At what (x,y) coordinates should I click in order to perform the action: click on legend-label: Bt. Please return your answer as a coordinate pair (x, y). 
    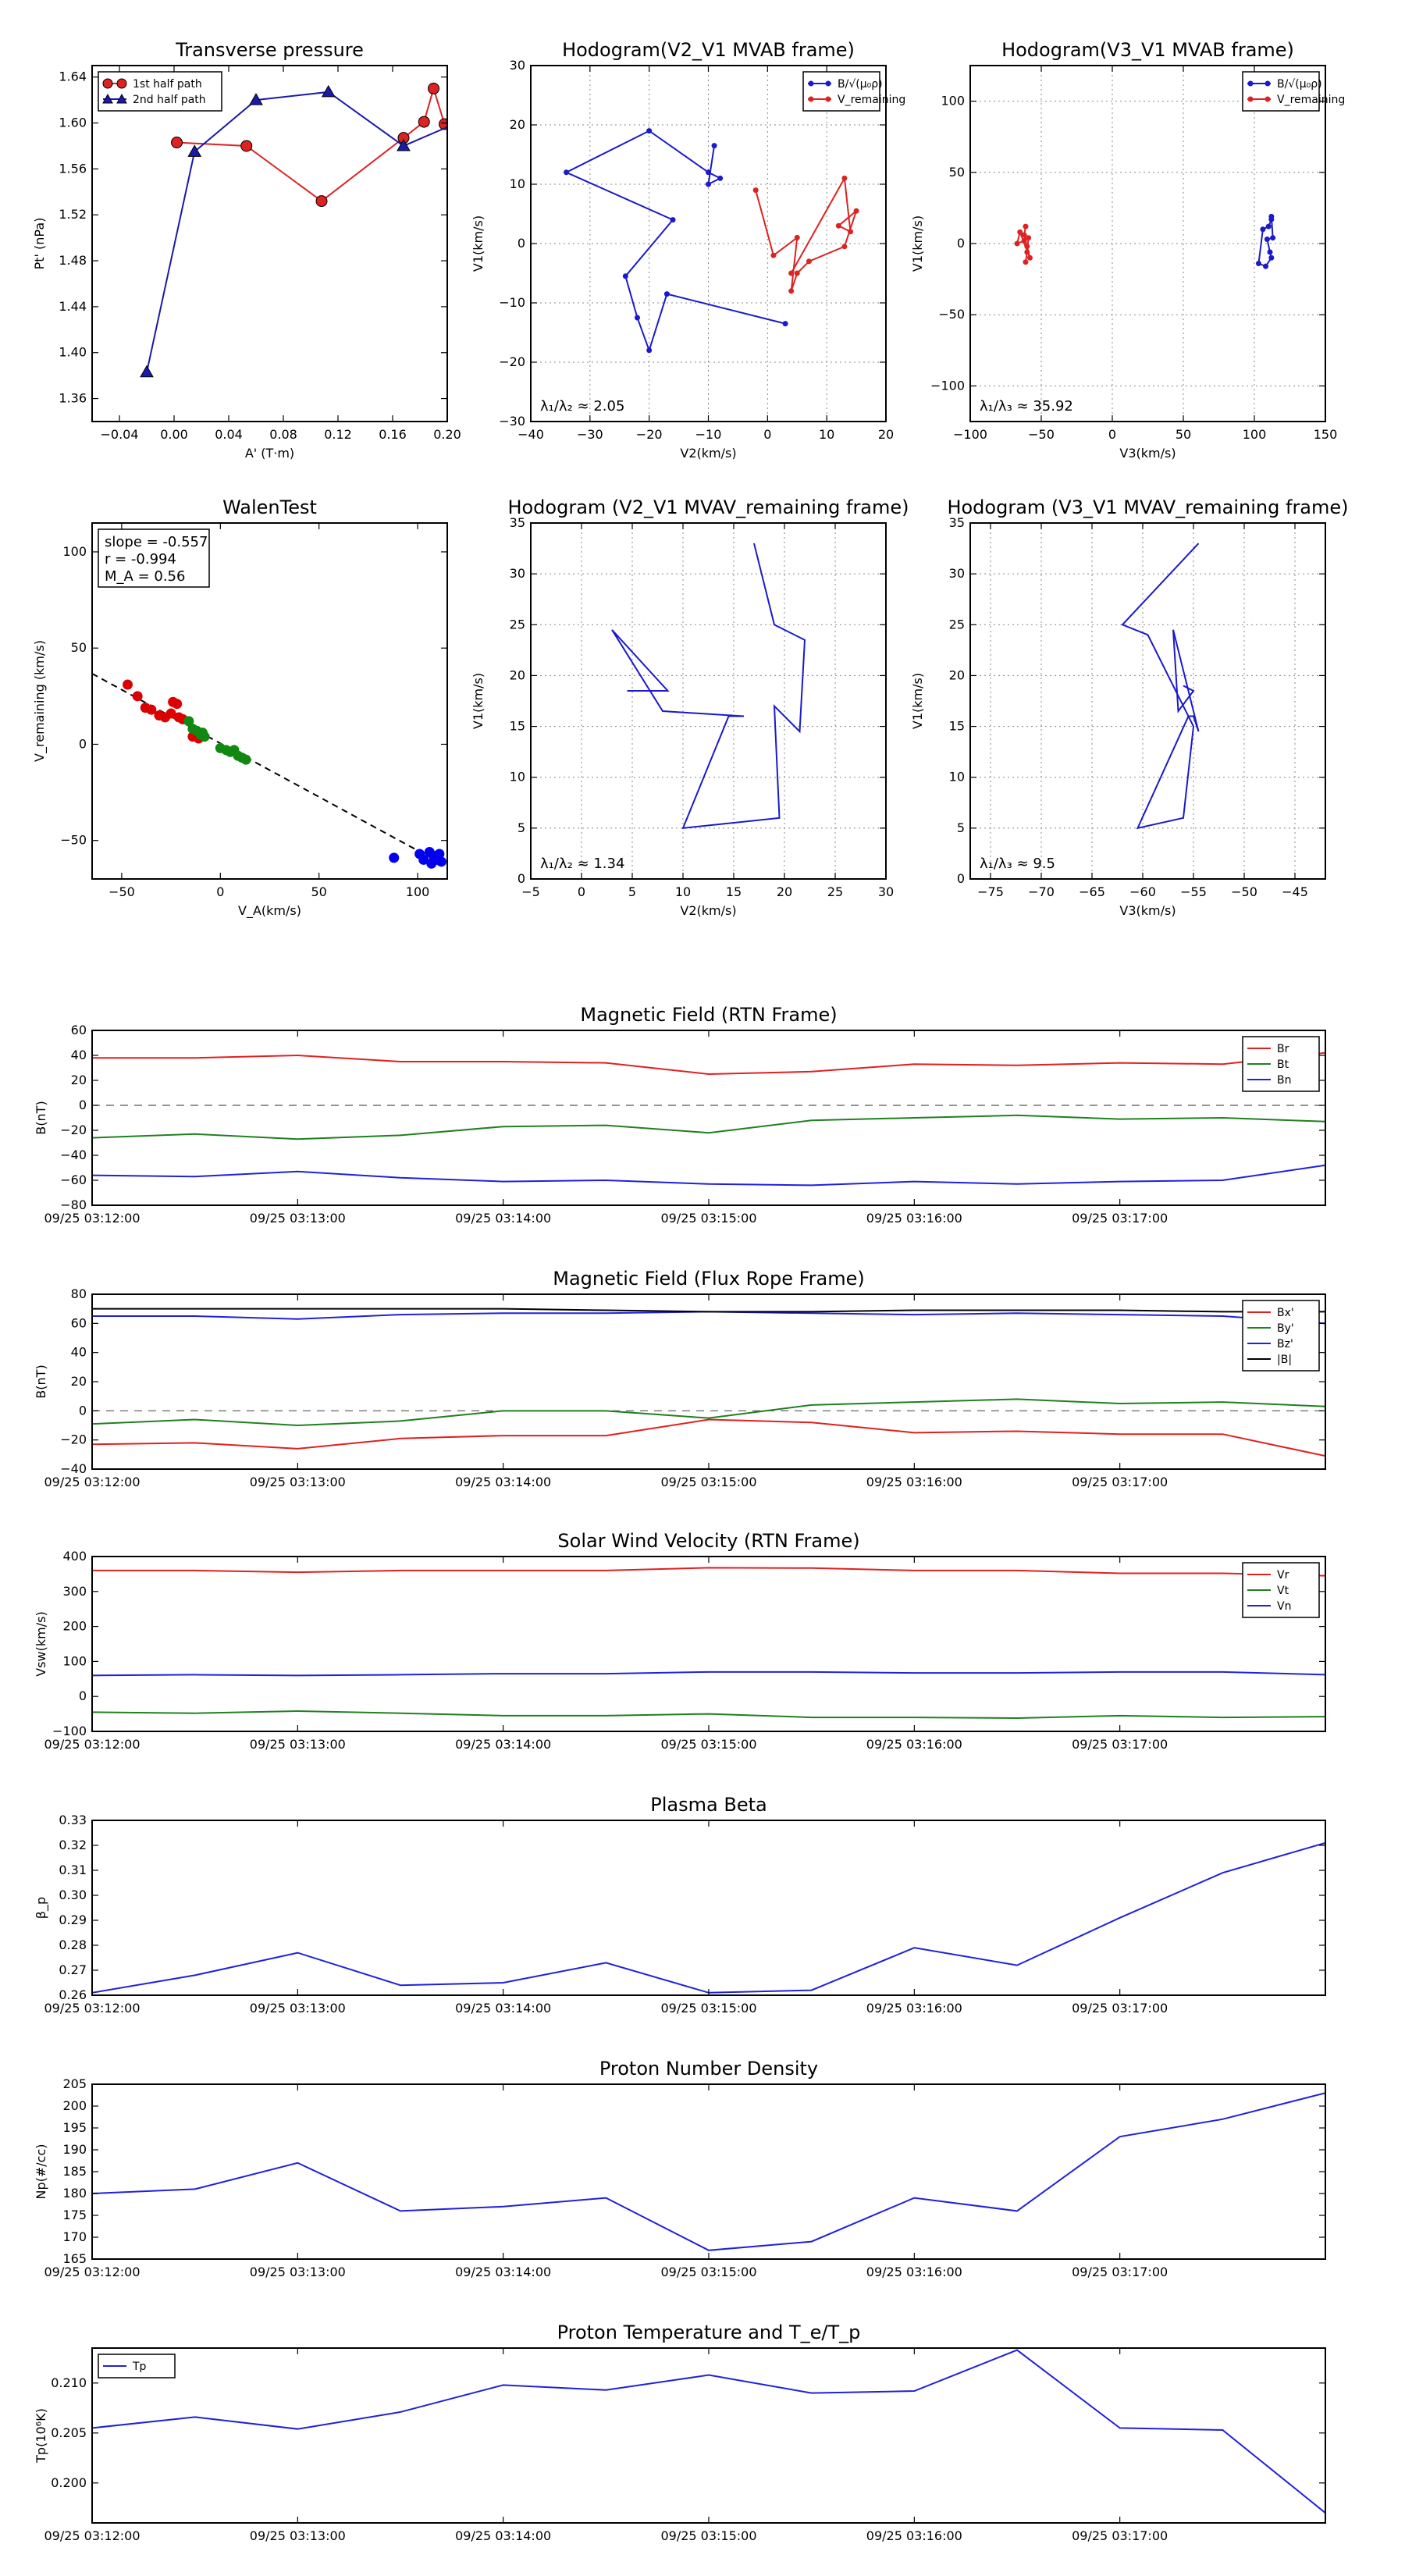
    Looking at the image, I should click on (1283, 1065).